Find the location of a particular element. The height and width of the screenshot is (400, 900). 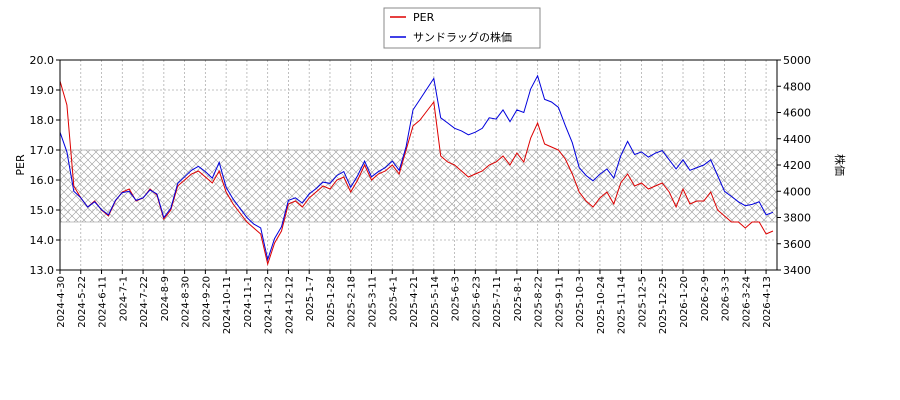

x-tick-label: 2025-10-24 is located at coordinates (601, 305).